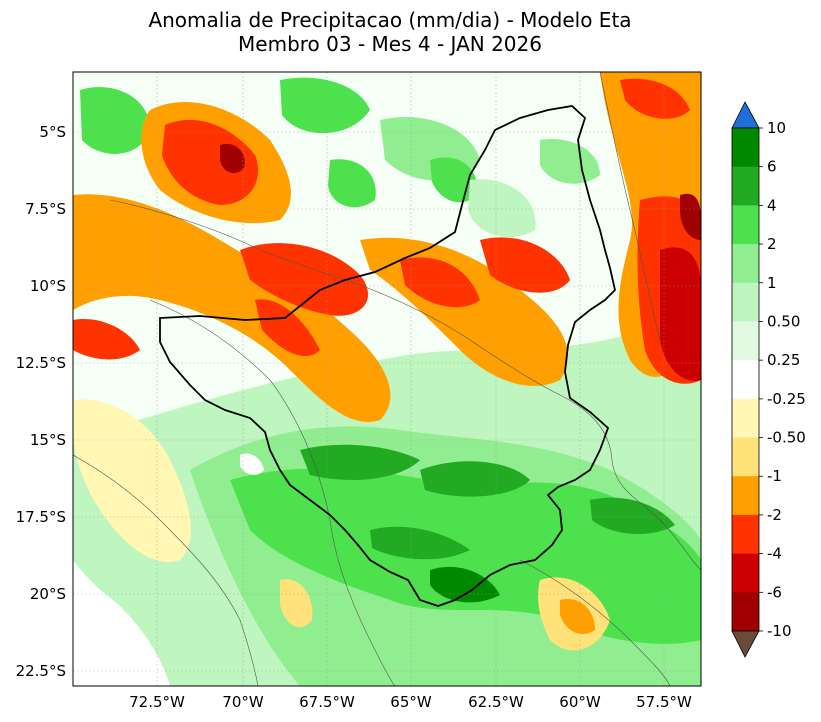 Image resolution: width=821 pixels, height=722 pixels. What do you see at coordinates (774, 476) in the screenshot?
I see `colorbar-label: -1` at bounding box center [774, 476].